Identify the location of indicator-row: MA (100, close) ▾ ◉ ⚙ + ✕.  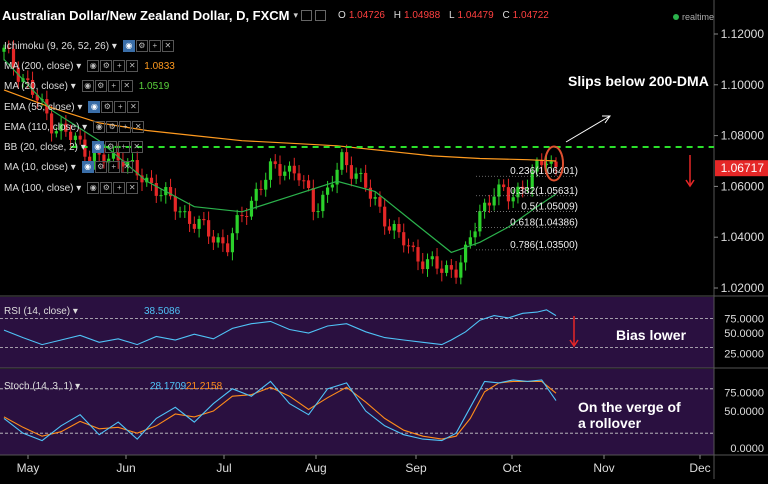
(71, 188).